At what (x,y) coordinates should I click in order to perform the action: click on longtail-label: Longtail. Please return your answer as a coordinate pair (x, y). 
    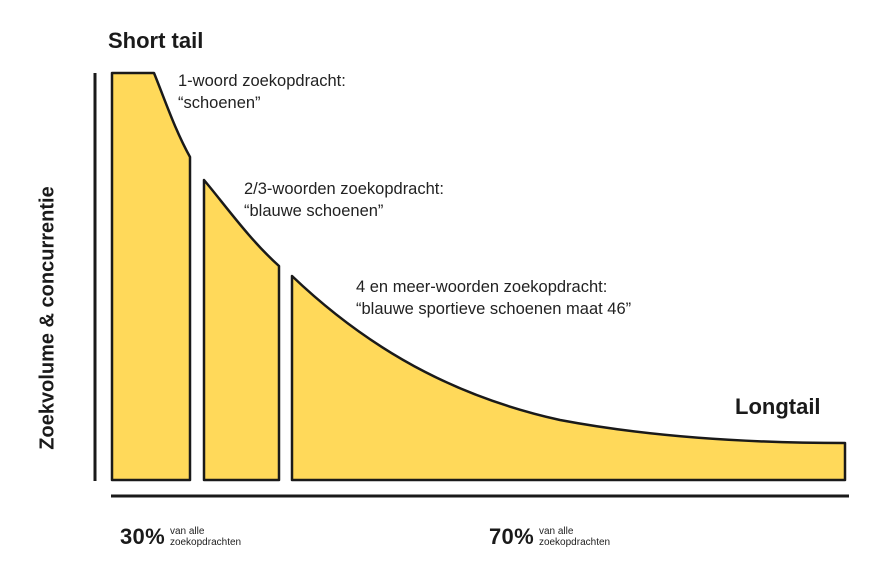
    Looking at the image, I should click on (778, 406).